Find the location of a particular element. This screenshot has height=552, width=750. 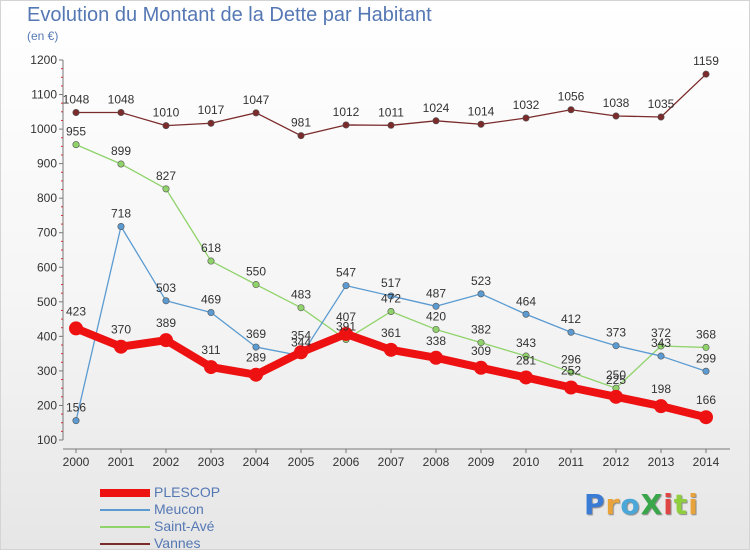

data-label: 1014 is located at coordinates (481, 111).